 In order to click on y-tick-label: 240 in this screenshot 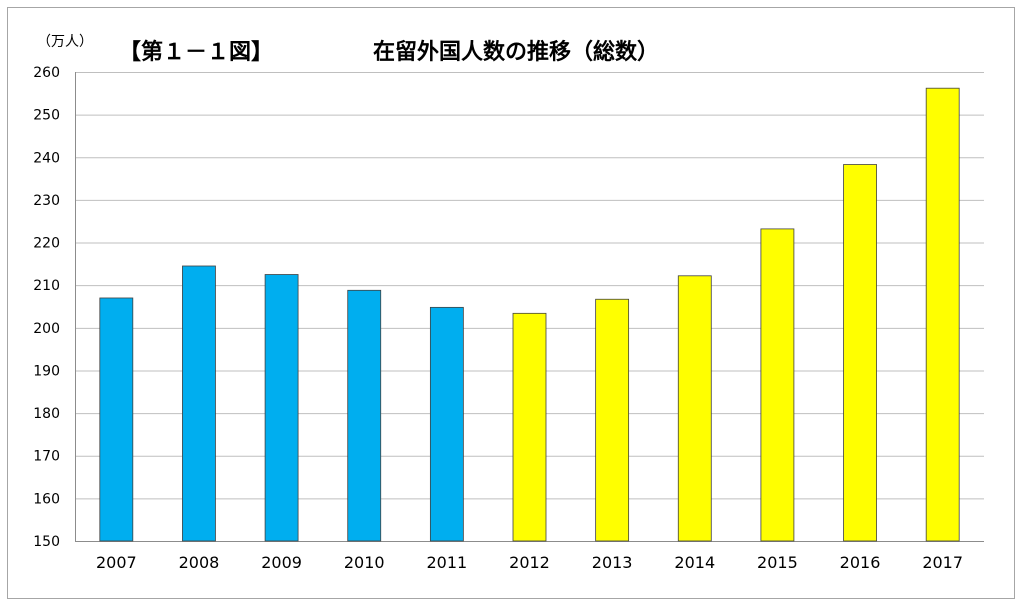, I will do `click(46, 158)`.